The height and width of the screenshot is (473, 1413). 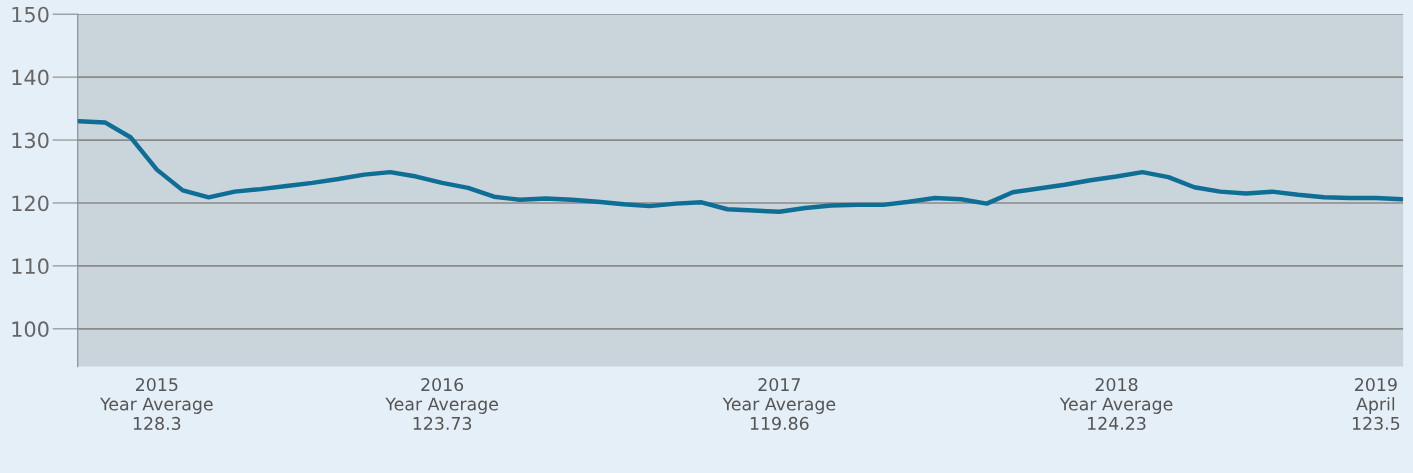 What do you see at coordinates (1376, 404) in the screenshot?
I see `x-tick-label: 2019 April 123.5` at bounding box center [1376, 404].